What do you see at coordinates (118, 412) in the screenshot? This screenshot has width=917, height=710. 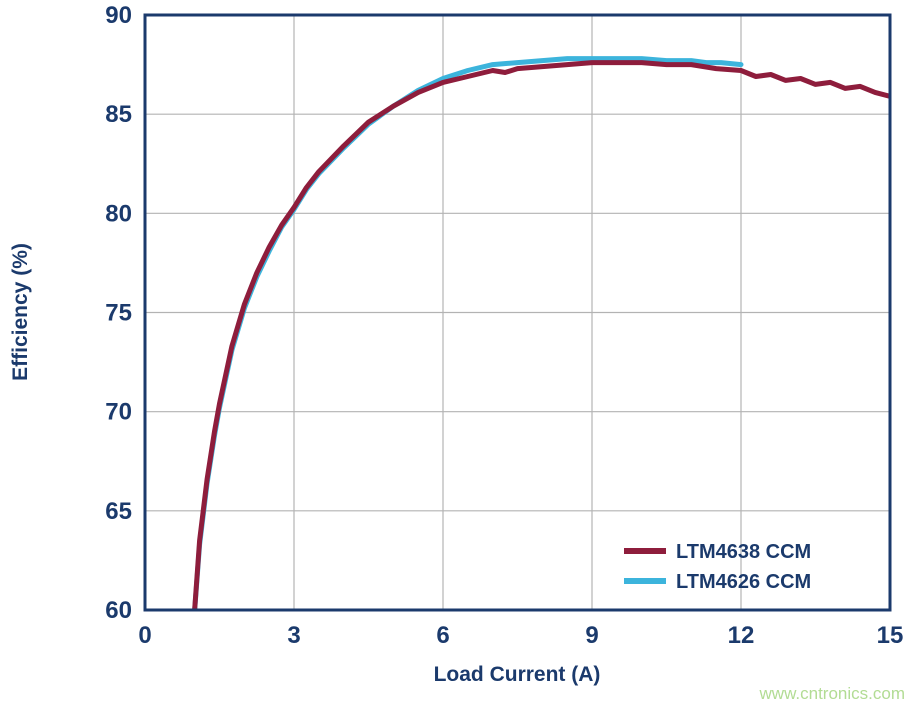 I see `y-tick-label: 70` at bounding box center [118, 412].